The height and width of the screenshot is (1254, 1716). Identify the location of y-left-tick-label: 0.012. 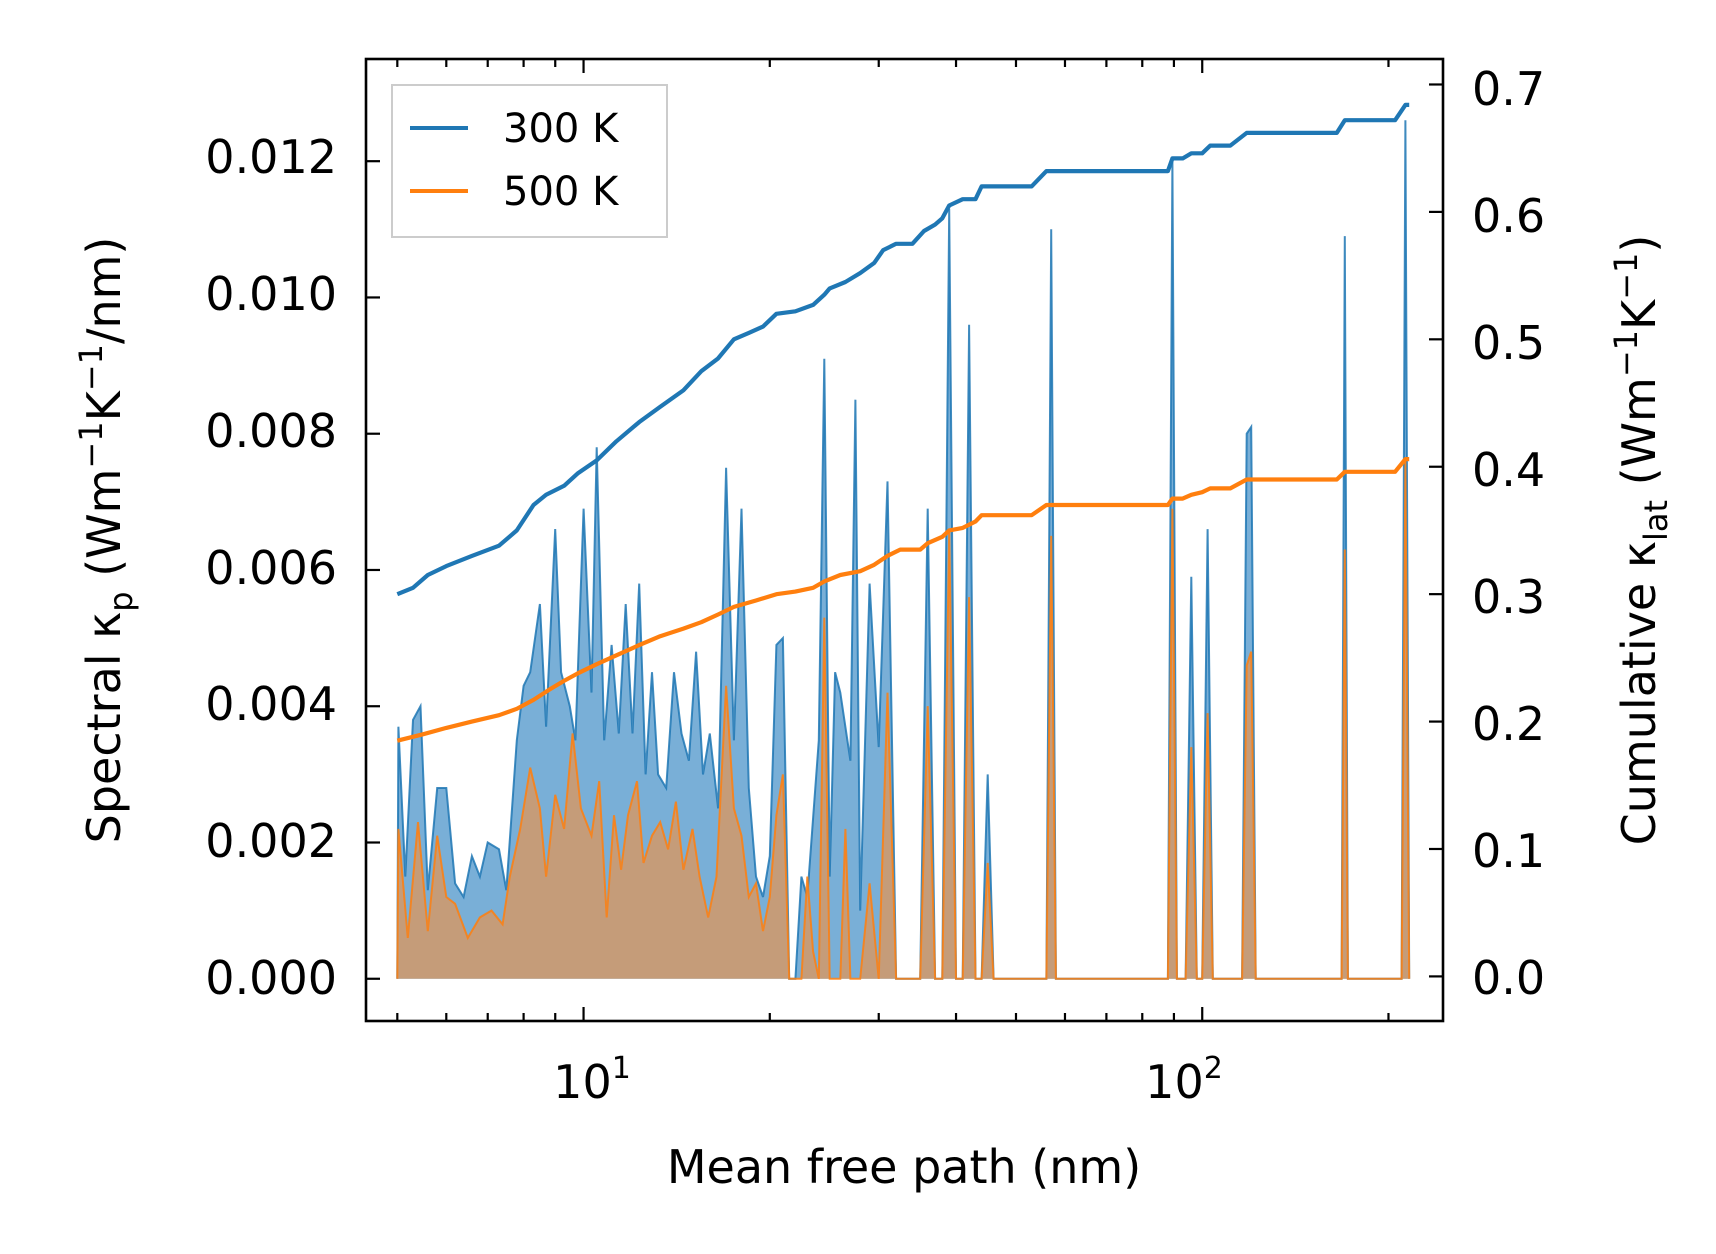
(271, 157).